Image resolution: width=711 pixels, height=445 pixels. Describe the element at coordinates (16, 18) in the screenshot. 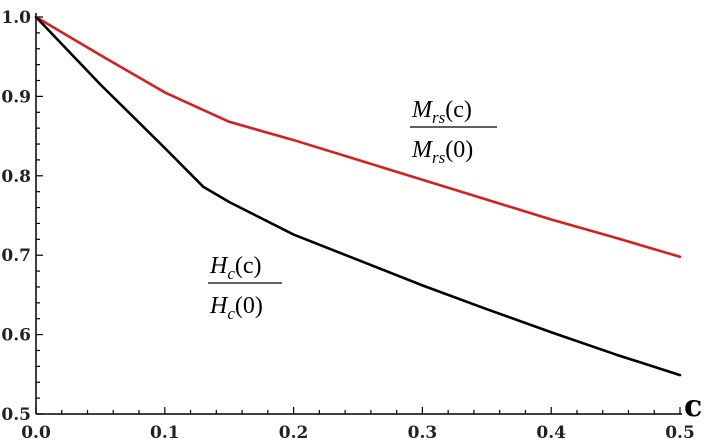

I see `y-tick-label: 1.0` at that location.